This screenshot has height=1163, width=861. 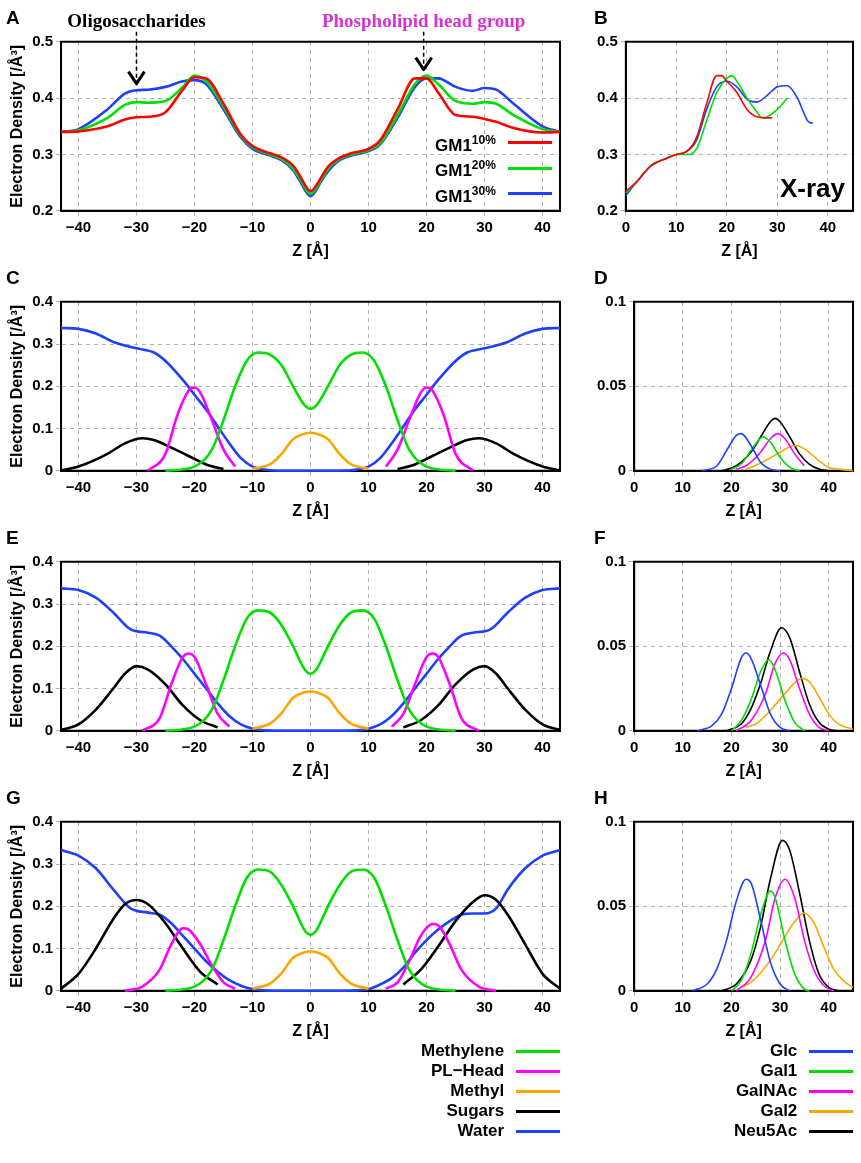 I want to click on legend-label: Sugars, so click(x=475, y=1111).